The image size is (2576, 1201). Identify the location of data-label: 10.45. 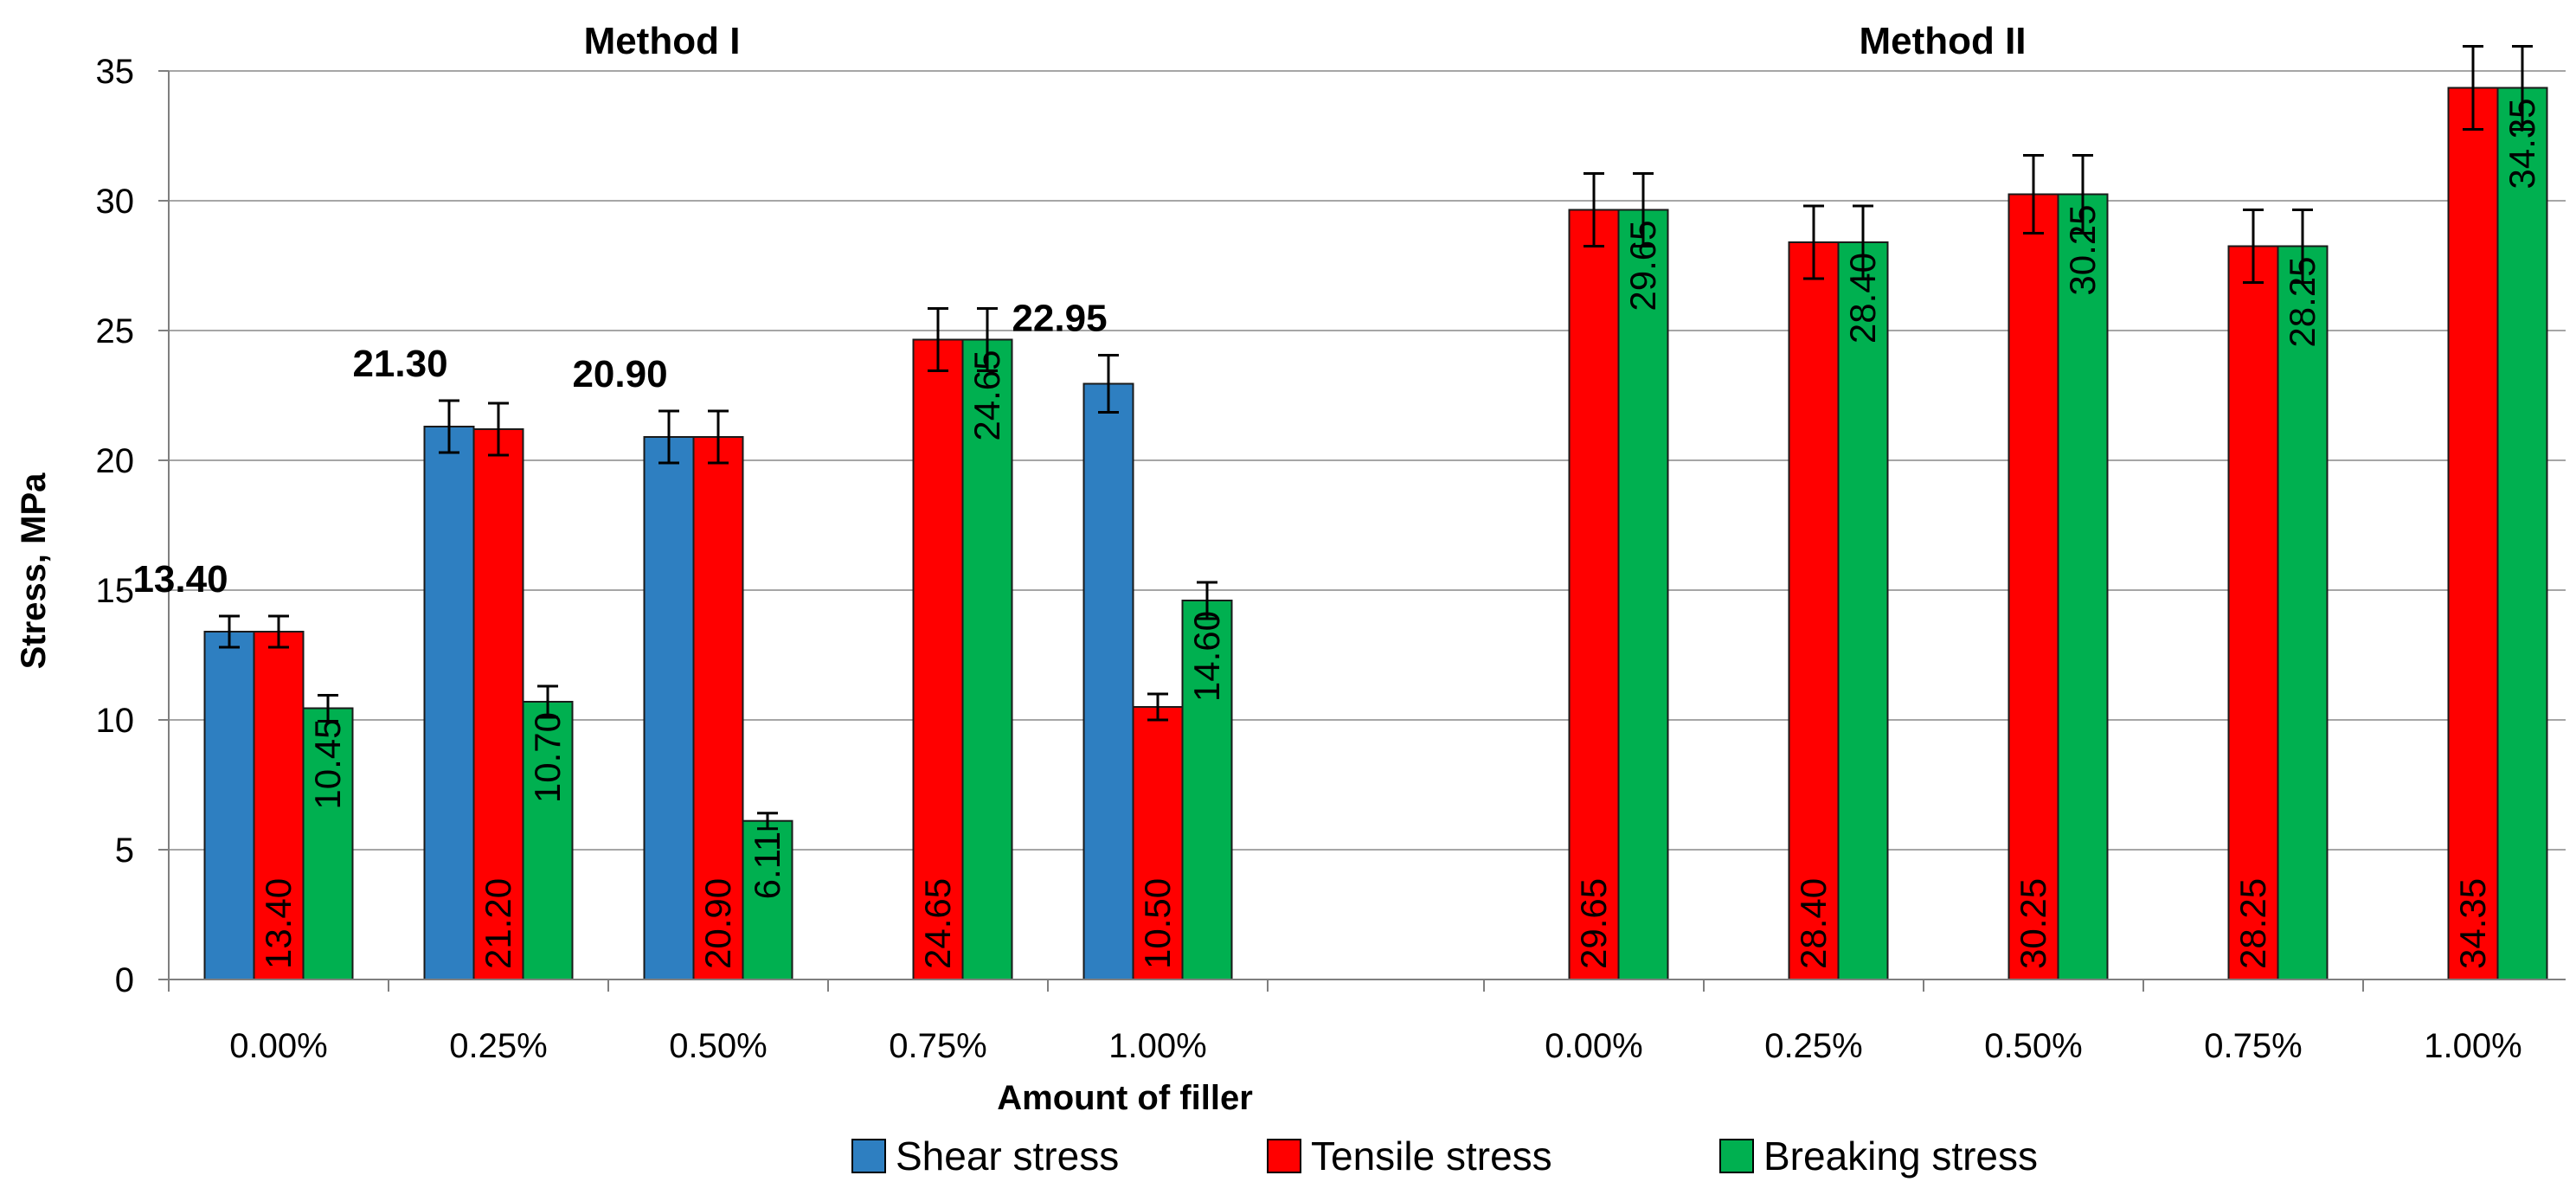
(328, 765).